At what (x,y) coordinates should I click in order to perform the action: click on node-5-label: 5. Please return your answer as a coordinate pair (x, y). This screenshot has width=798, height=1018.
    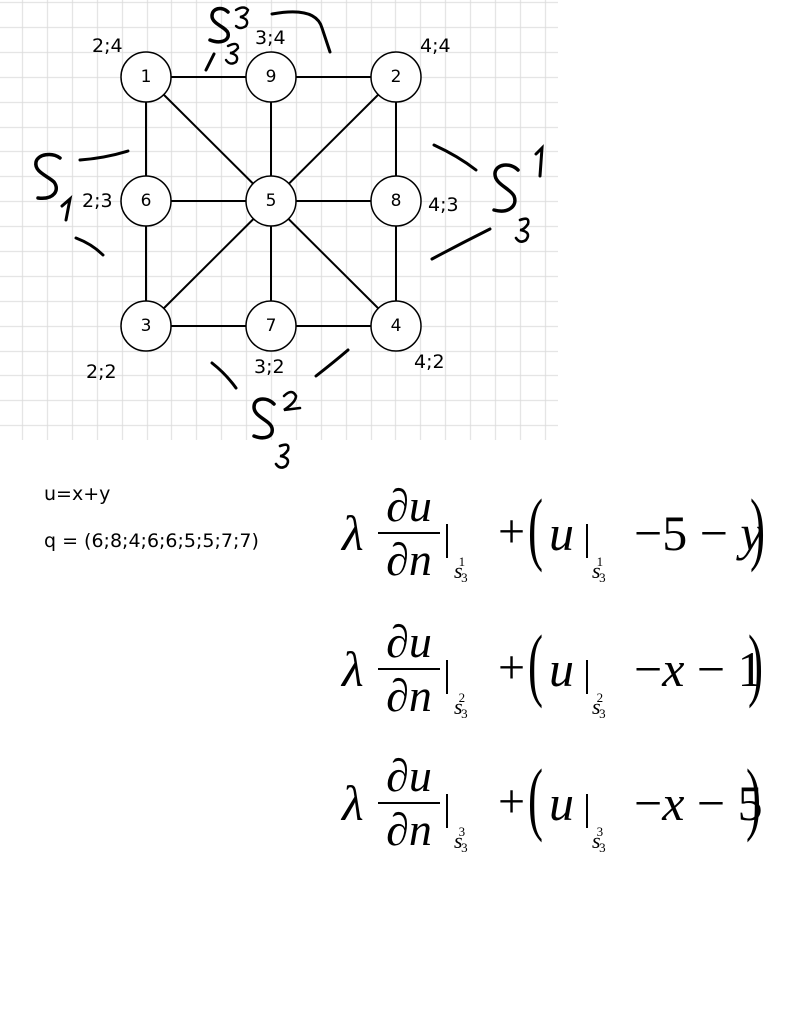
    Looking at the image, I should click on (271, 201).